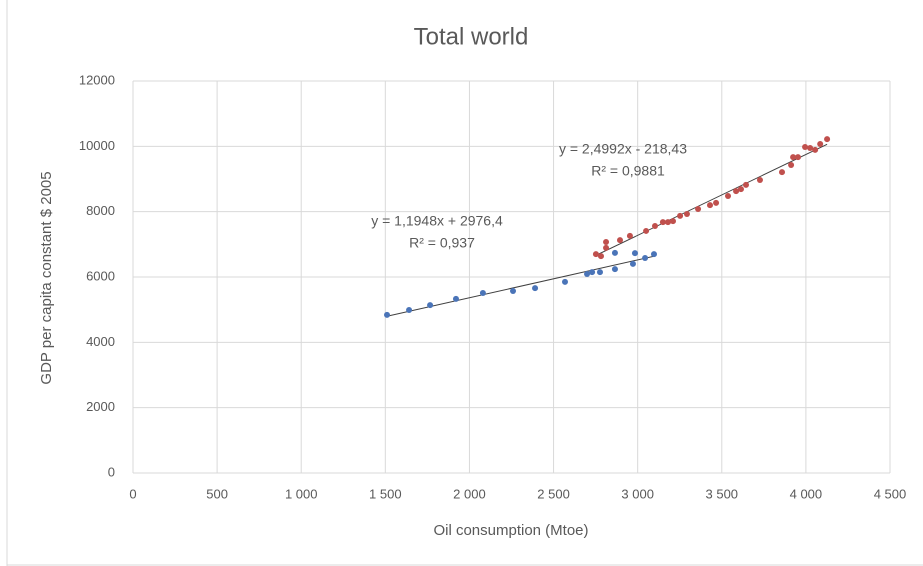 The image size is (923, 566). I want to click on x-tick-label: 3 500, so click(722, 493).